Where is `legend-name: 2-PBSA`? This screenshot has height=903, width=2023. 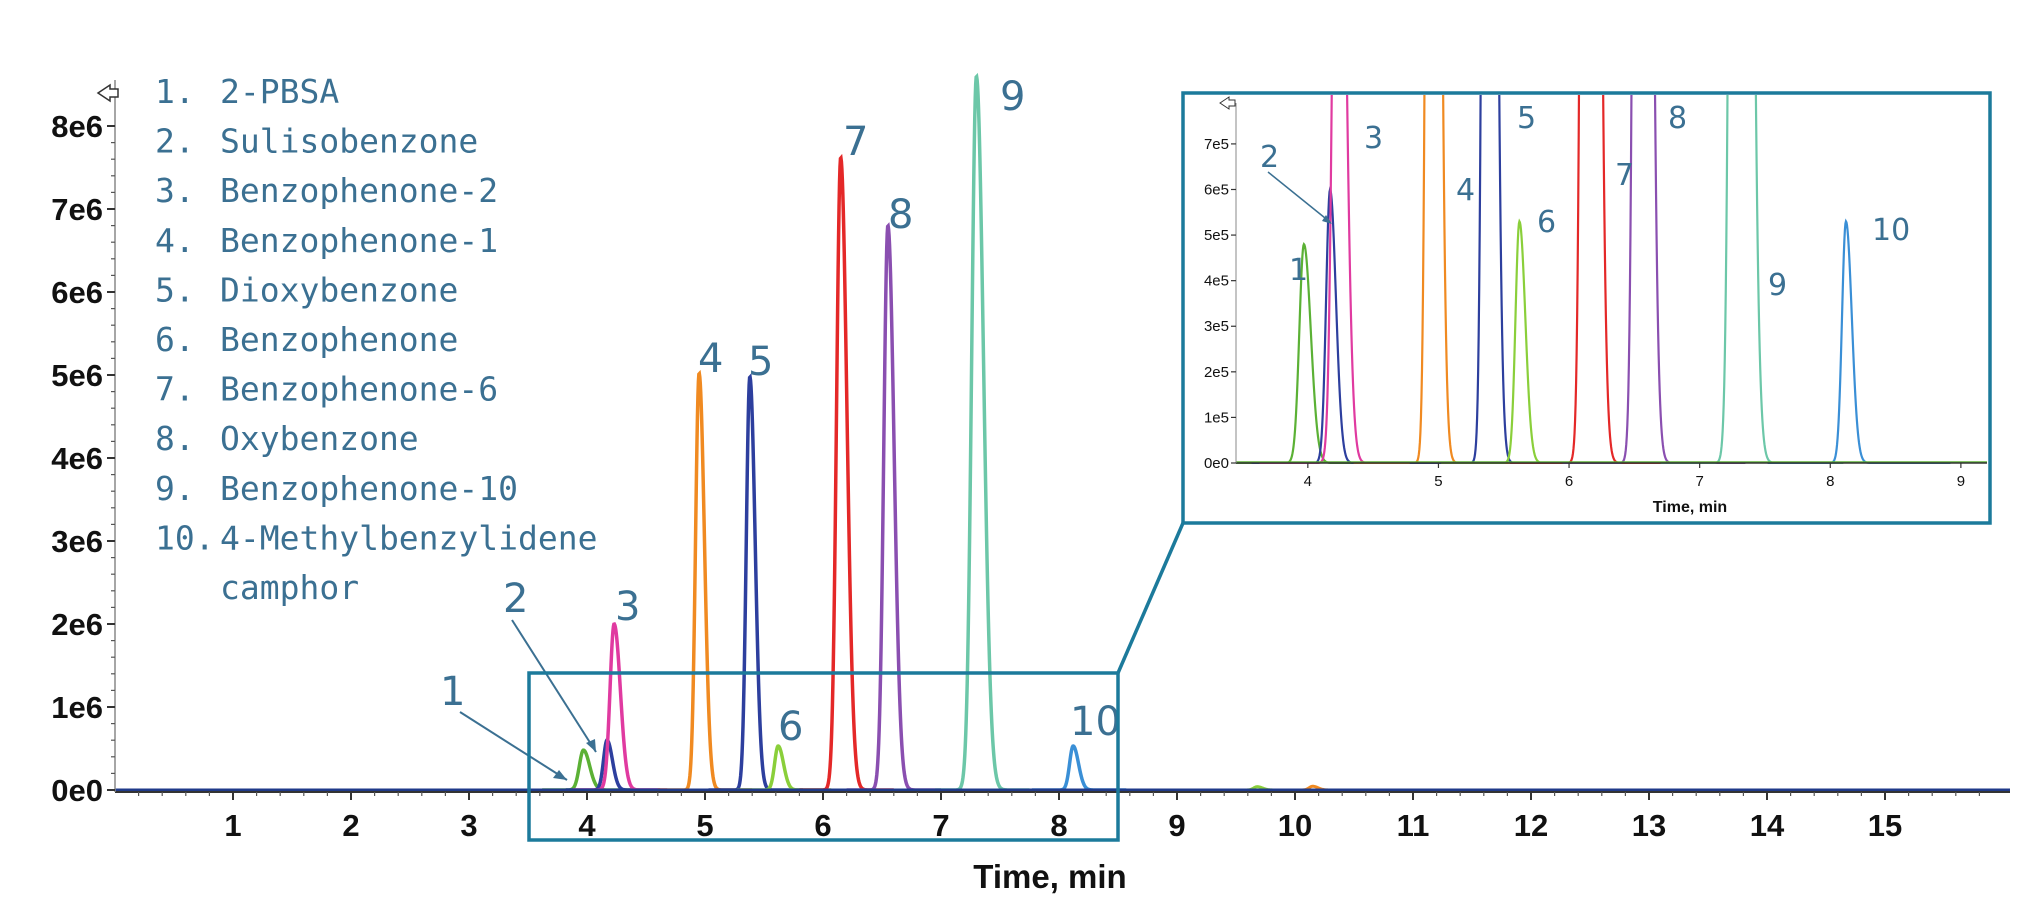 legend-name: 2-PBSA is located at coordinates (279, 91).